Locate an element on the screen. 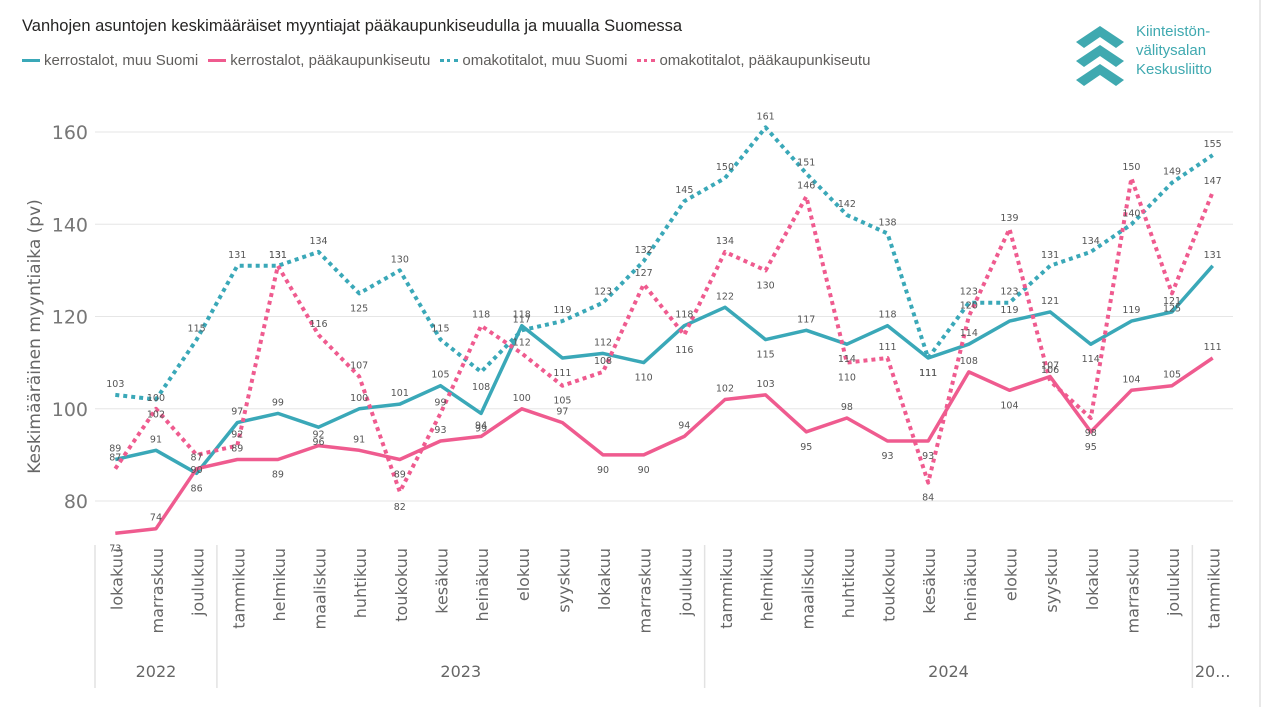 The width and height of the screenshot is (1261, 707). legend-item: kerrostalot, muu Suomi is located at coordinates (110, 60).